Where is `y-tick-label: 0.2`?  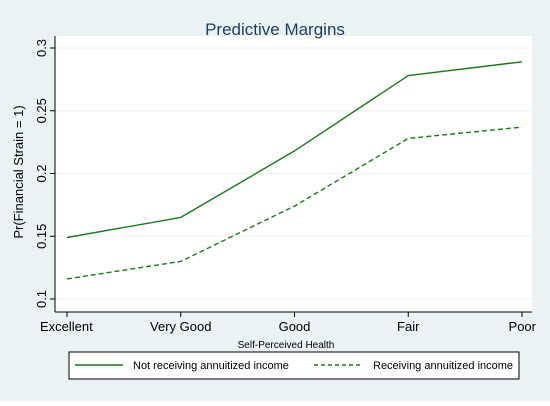
y-tick-label: 0.2 is located at coordinates (41, 173).